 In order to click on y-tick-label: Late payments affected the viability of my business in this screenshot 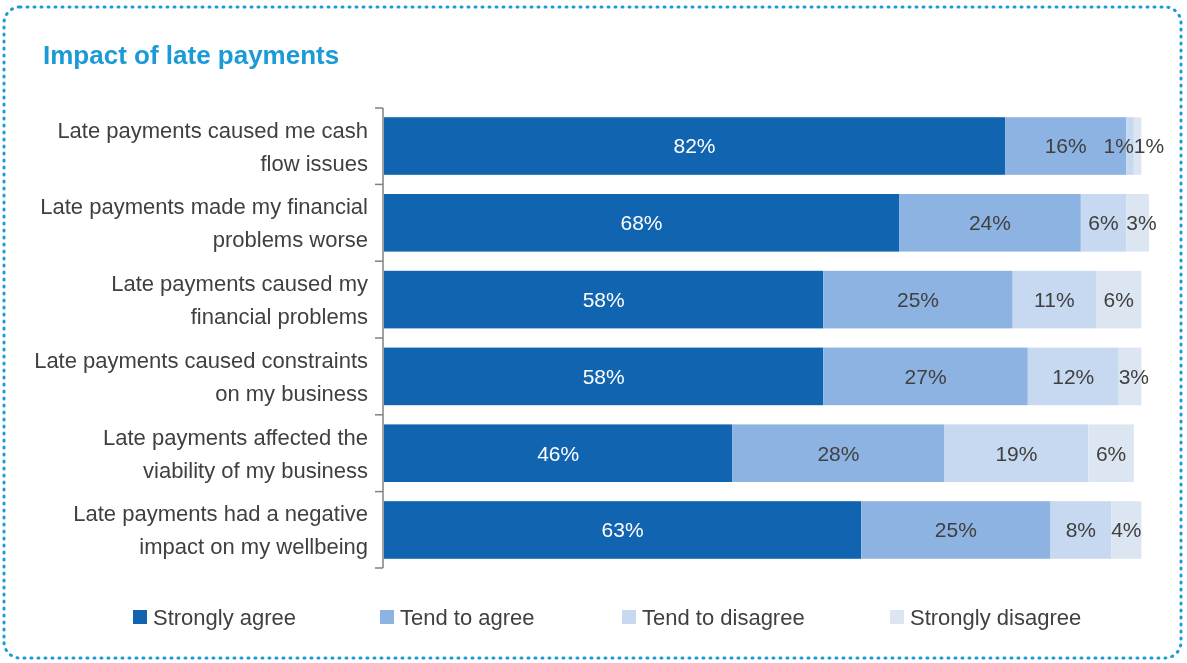, I will do `click(235, 453)`.